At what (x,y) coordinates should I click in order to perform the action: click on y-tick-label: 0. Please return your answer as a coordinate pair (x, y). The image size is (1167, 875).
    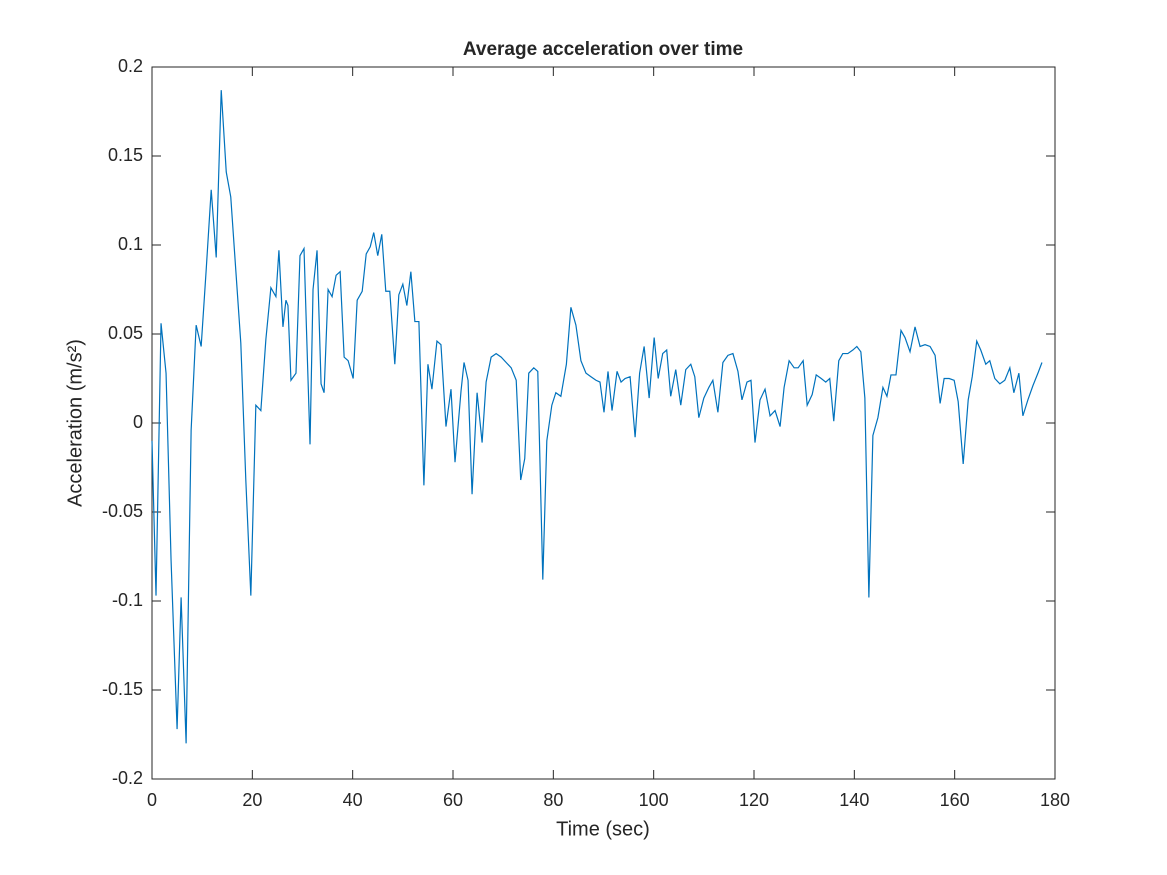
    Looking at the image, I should click on (138, 422).